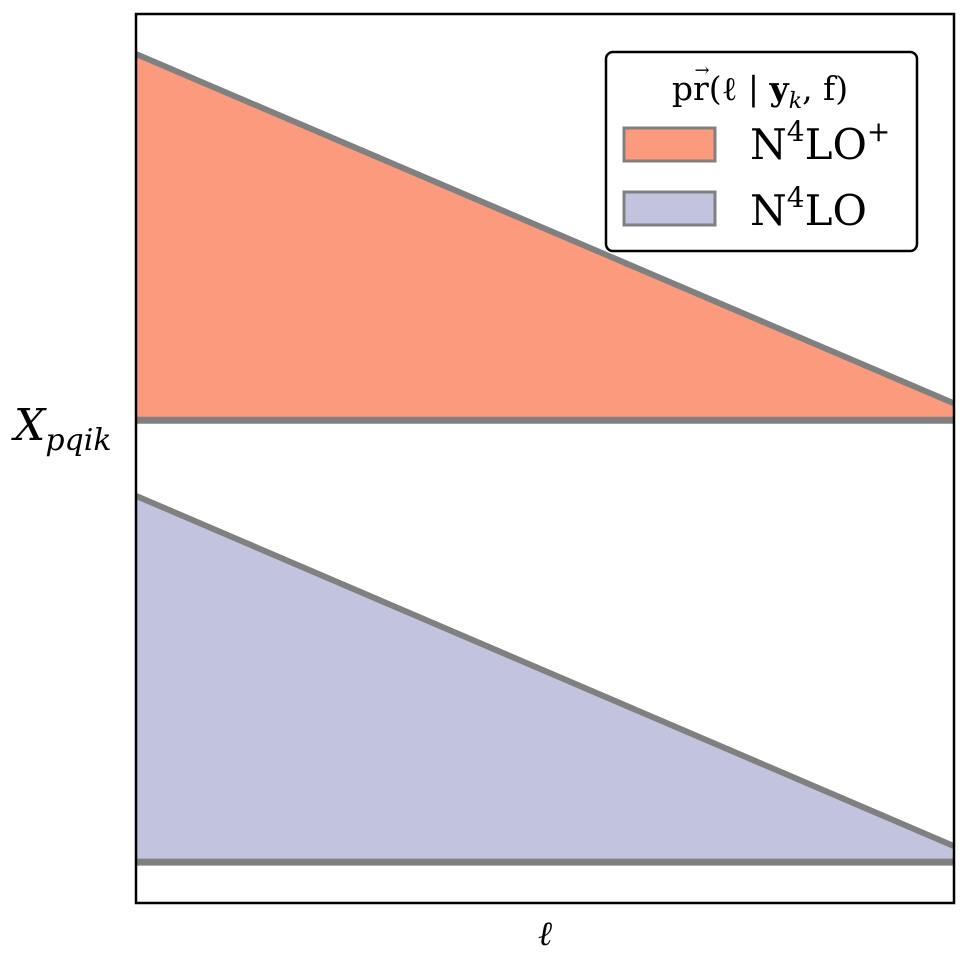 This screenshot has height=968, width=968. What do you see at coordinates (808, 208) in the screenshot?
I see `legend-label-n4lo: N4LO` at bounding box center [808, 208].